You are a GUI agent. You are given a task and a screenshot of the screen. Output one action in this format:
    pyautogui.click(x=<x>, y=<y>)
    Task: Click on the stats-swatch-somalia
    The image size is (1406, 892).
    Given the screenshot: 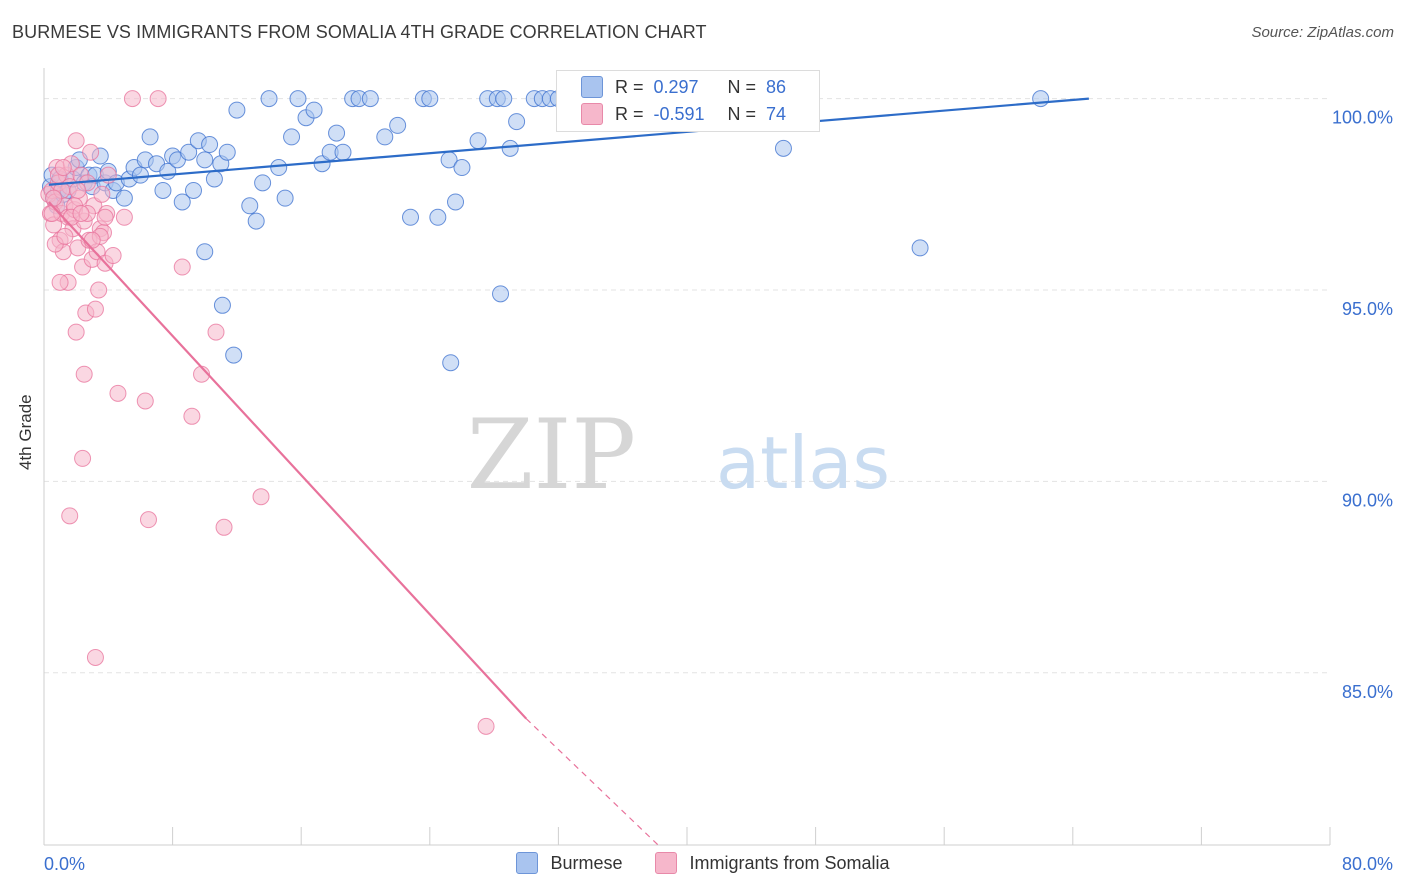 What is the action you would take?
    pyautogui.click(x=592, y=114)
    